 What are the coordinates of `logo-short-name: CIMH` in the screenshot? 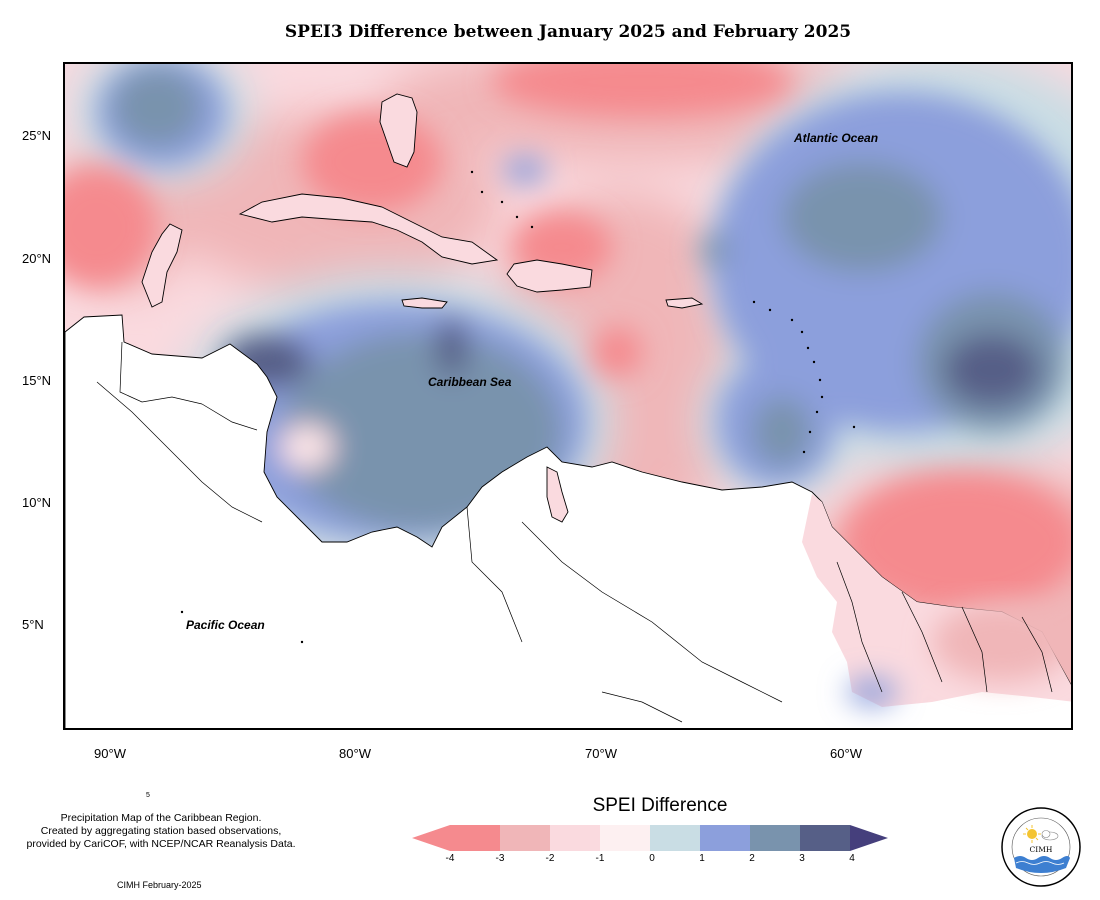 It's located at (1041, 849).